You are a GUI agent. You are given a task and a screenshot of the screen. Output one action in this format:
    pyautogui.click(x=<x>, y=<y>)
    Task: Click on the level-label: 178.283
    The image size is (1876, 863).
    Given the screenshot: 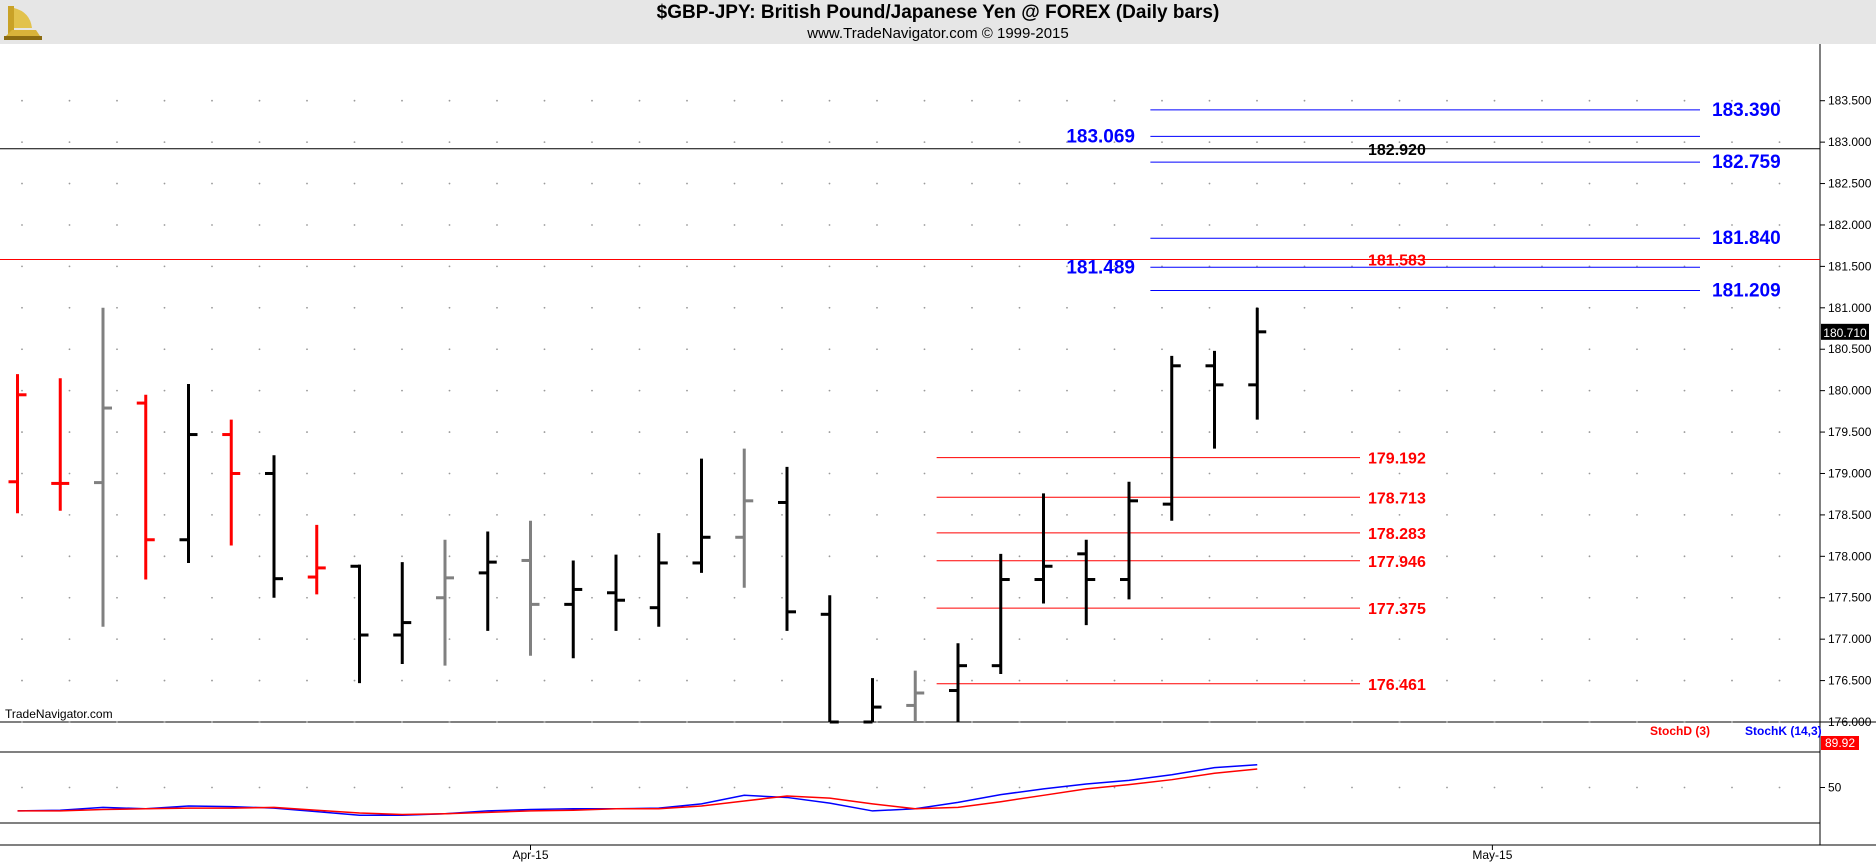 What is the action you would take?
    pyautogui.click(x=1397, y=534)
    